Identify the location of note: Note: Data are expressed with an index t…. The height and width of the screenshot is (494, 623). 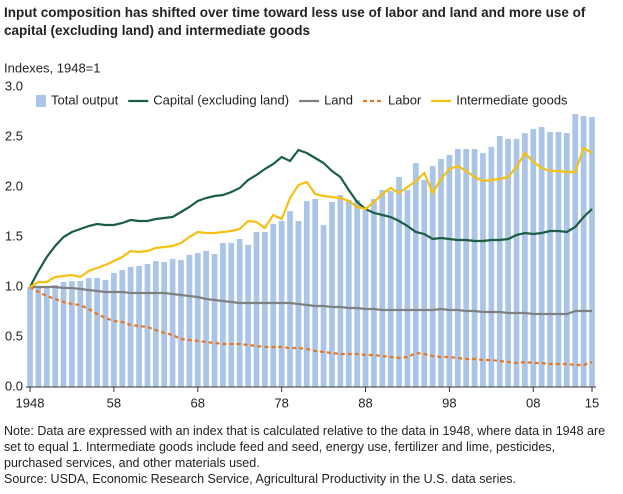
(305, 447).